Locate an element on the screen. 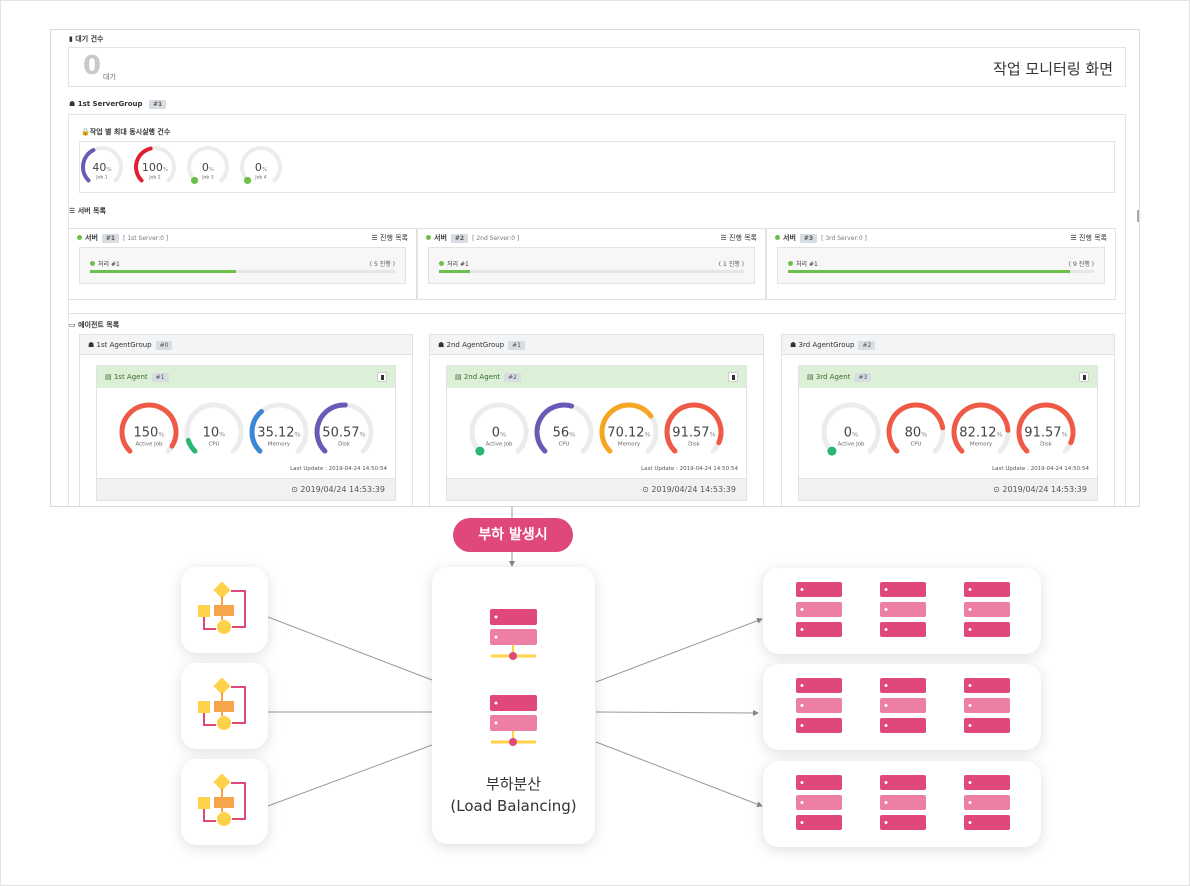 This screenshot has height=886, width=1190. server-rack-card is located at coordinates (902, 707).